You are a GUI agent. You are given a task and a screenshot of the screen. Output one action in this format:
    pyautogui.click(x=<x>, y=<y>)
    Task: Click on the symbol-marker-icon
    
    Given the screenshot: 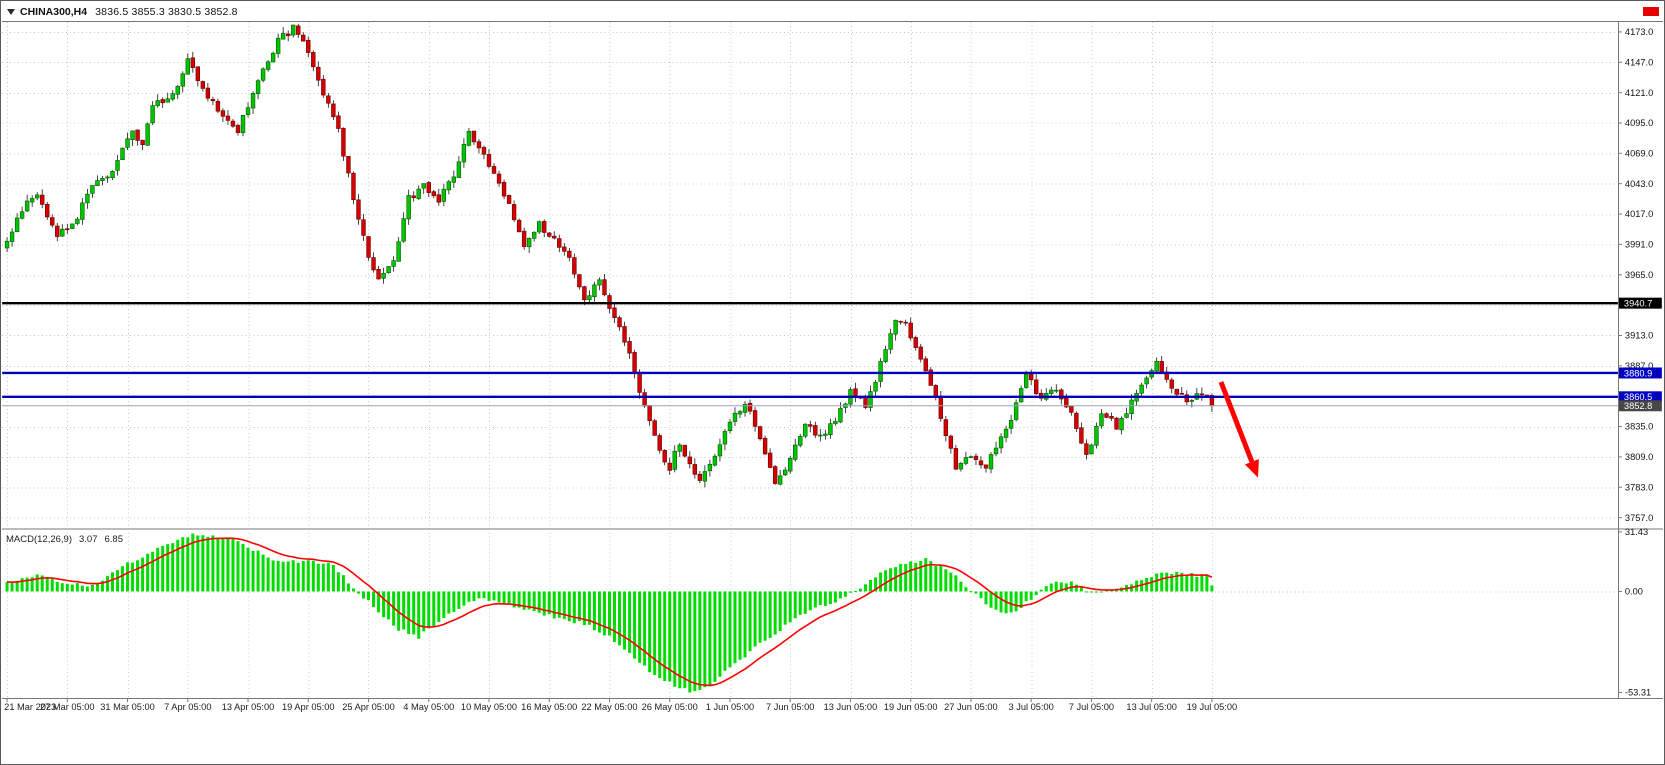 What is the action you would take?
    pyautogui.click(x=11, y=11)
    